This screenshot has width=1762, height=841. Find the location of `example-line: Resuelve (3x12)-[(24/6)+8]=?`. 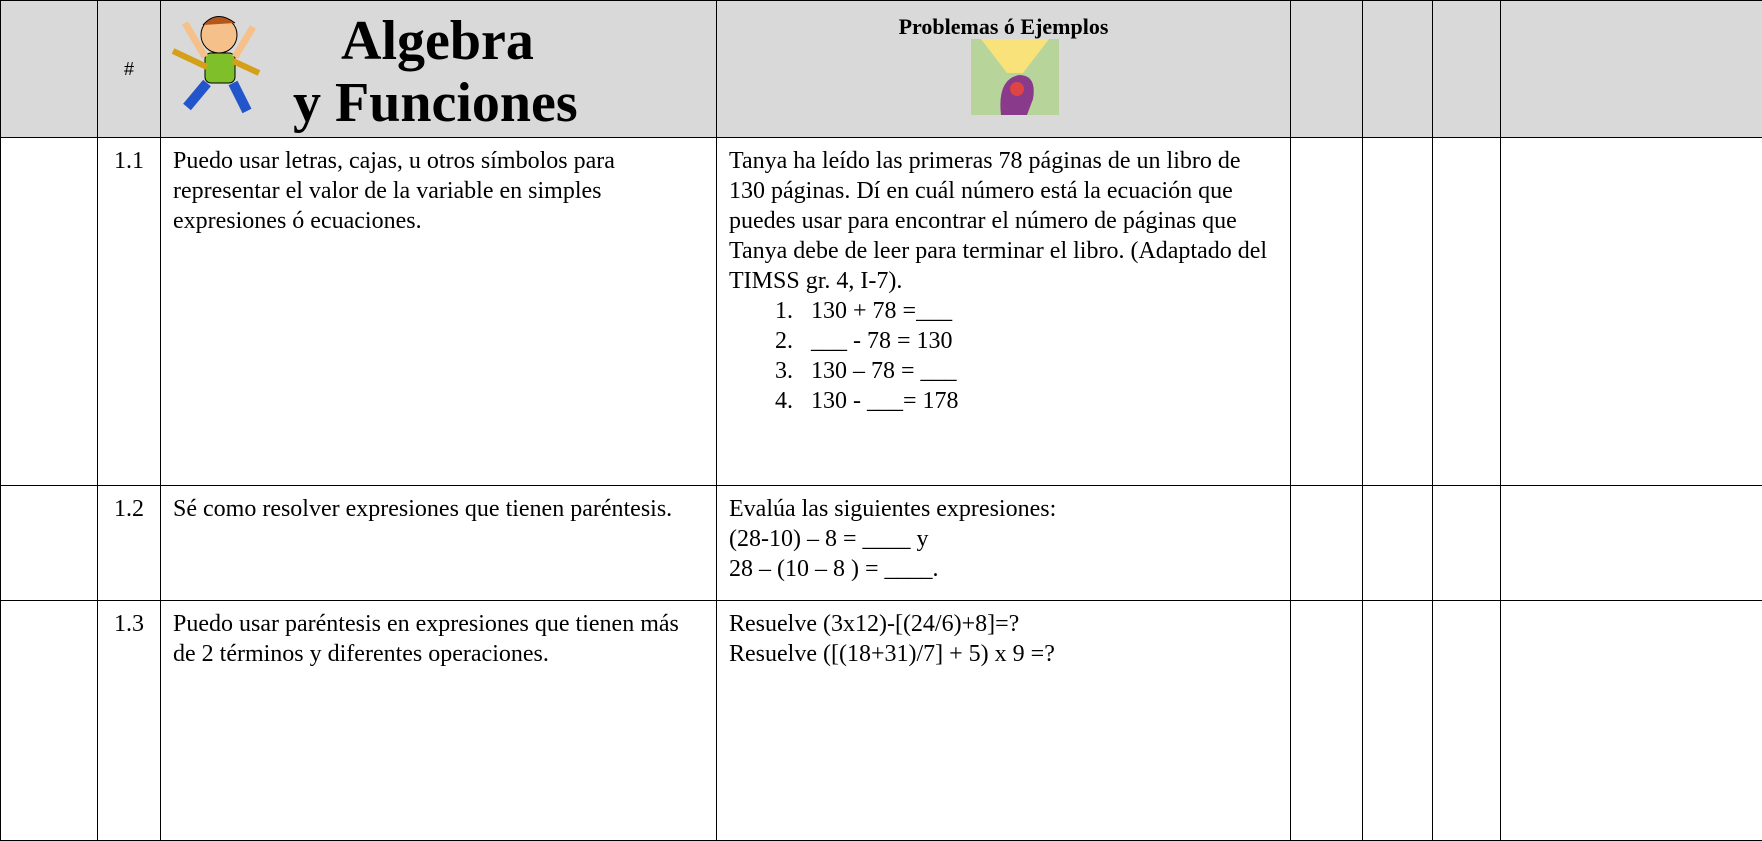

example-line: Resuelve (3x12)-[(24/6)+8]=? is located at coordinates (1003, 624).